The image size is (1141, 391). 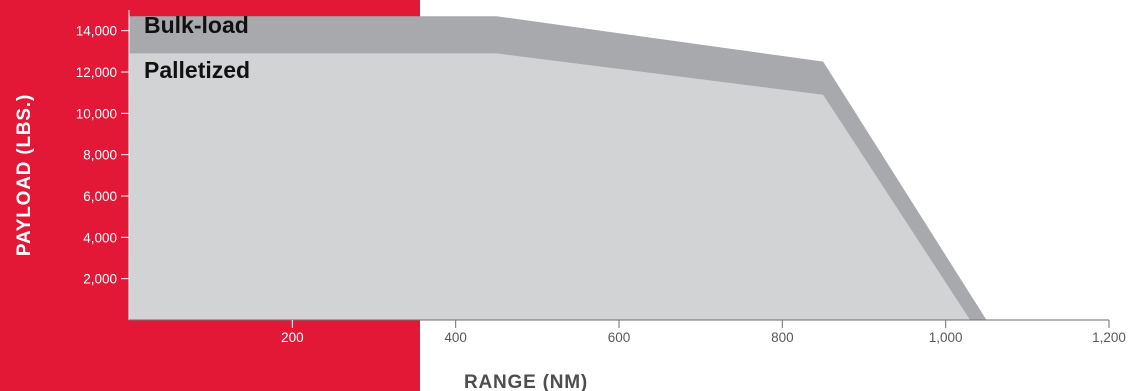 I want to click on y-tick-label: 12,000, so click(x=96, y=72).